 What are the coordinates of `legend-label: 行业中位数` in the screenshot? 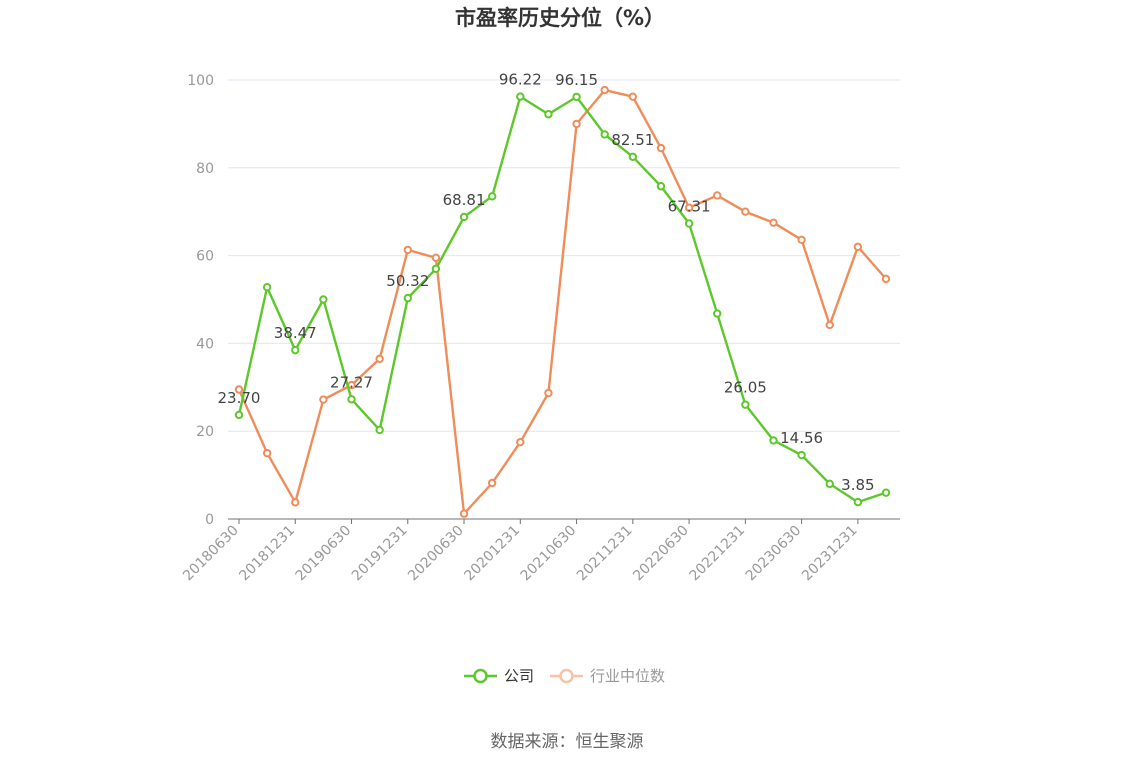 It's located at (627, 676).